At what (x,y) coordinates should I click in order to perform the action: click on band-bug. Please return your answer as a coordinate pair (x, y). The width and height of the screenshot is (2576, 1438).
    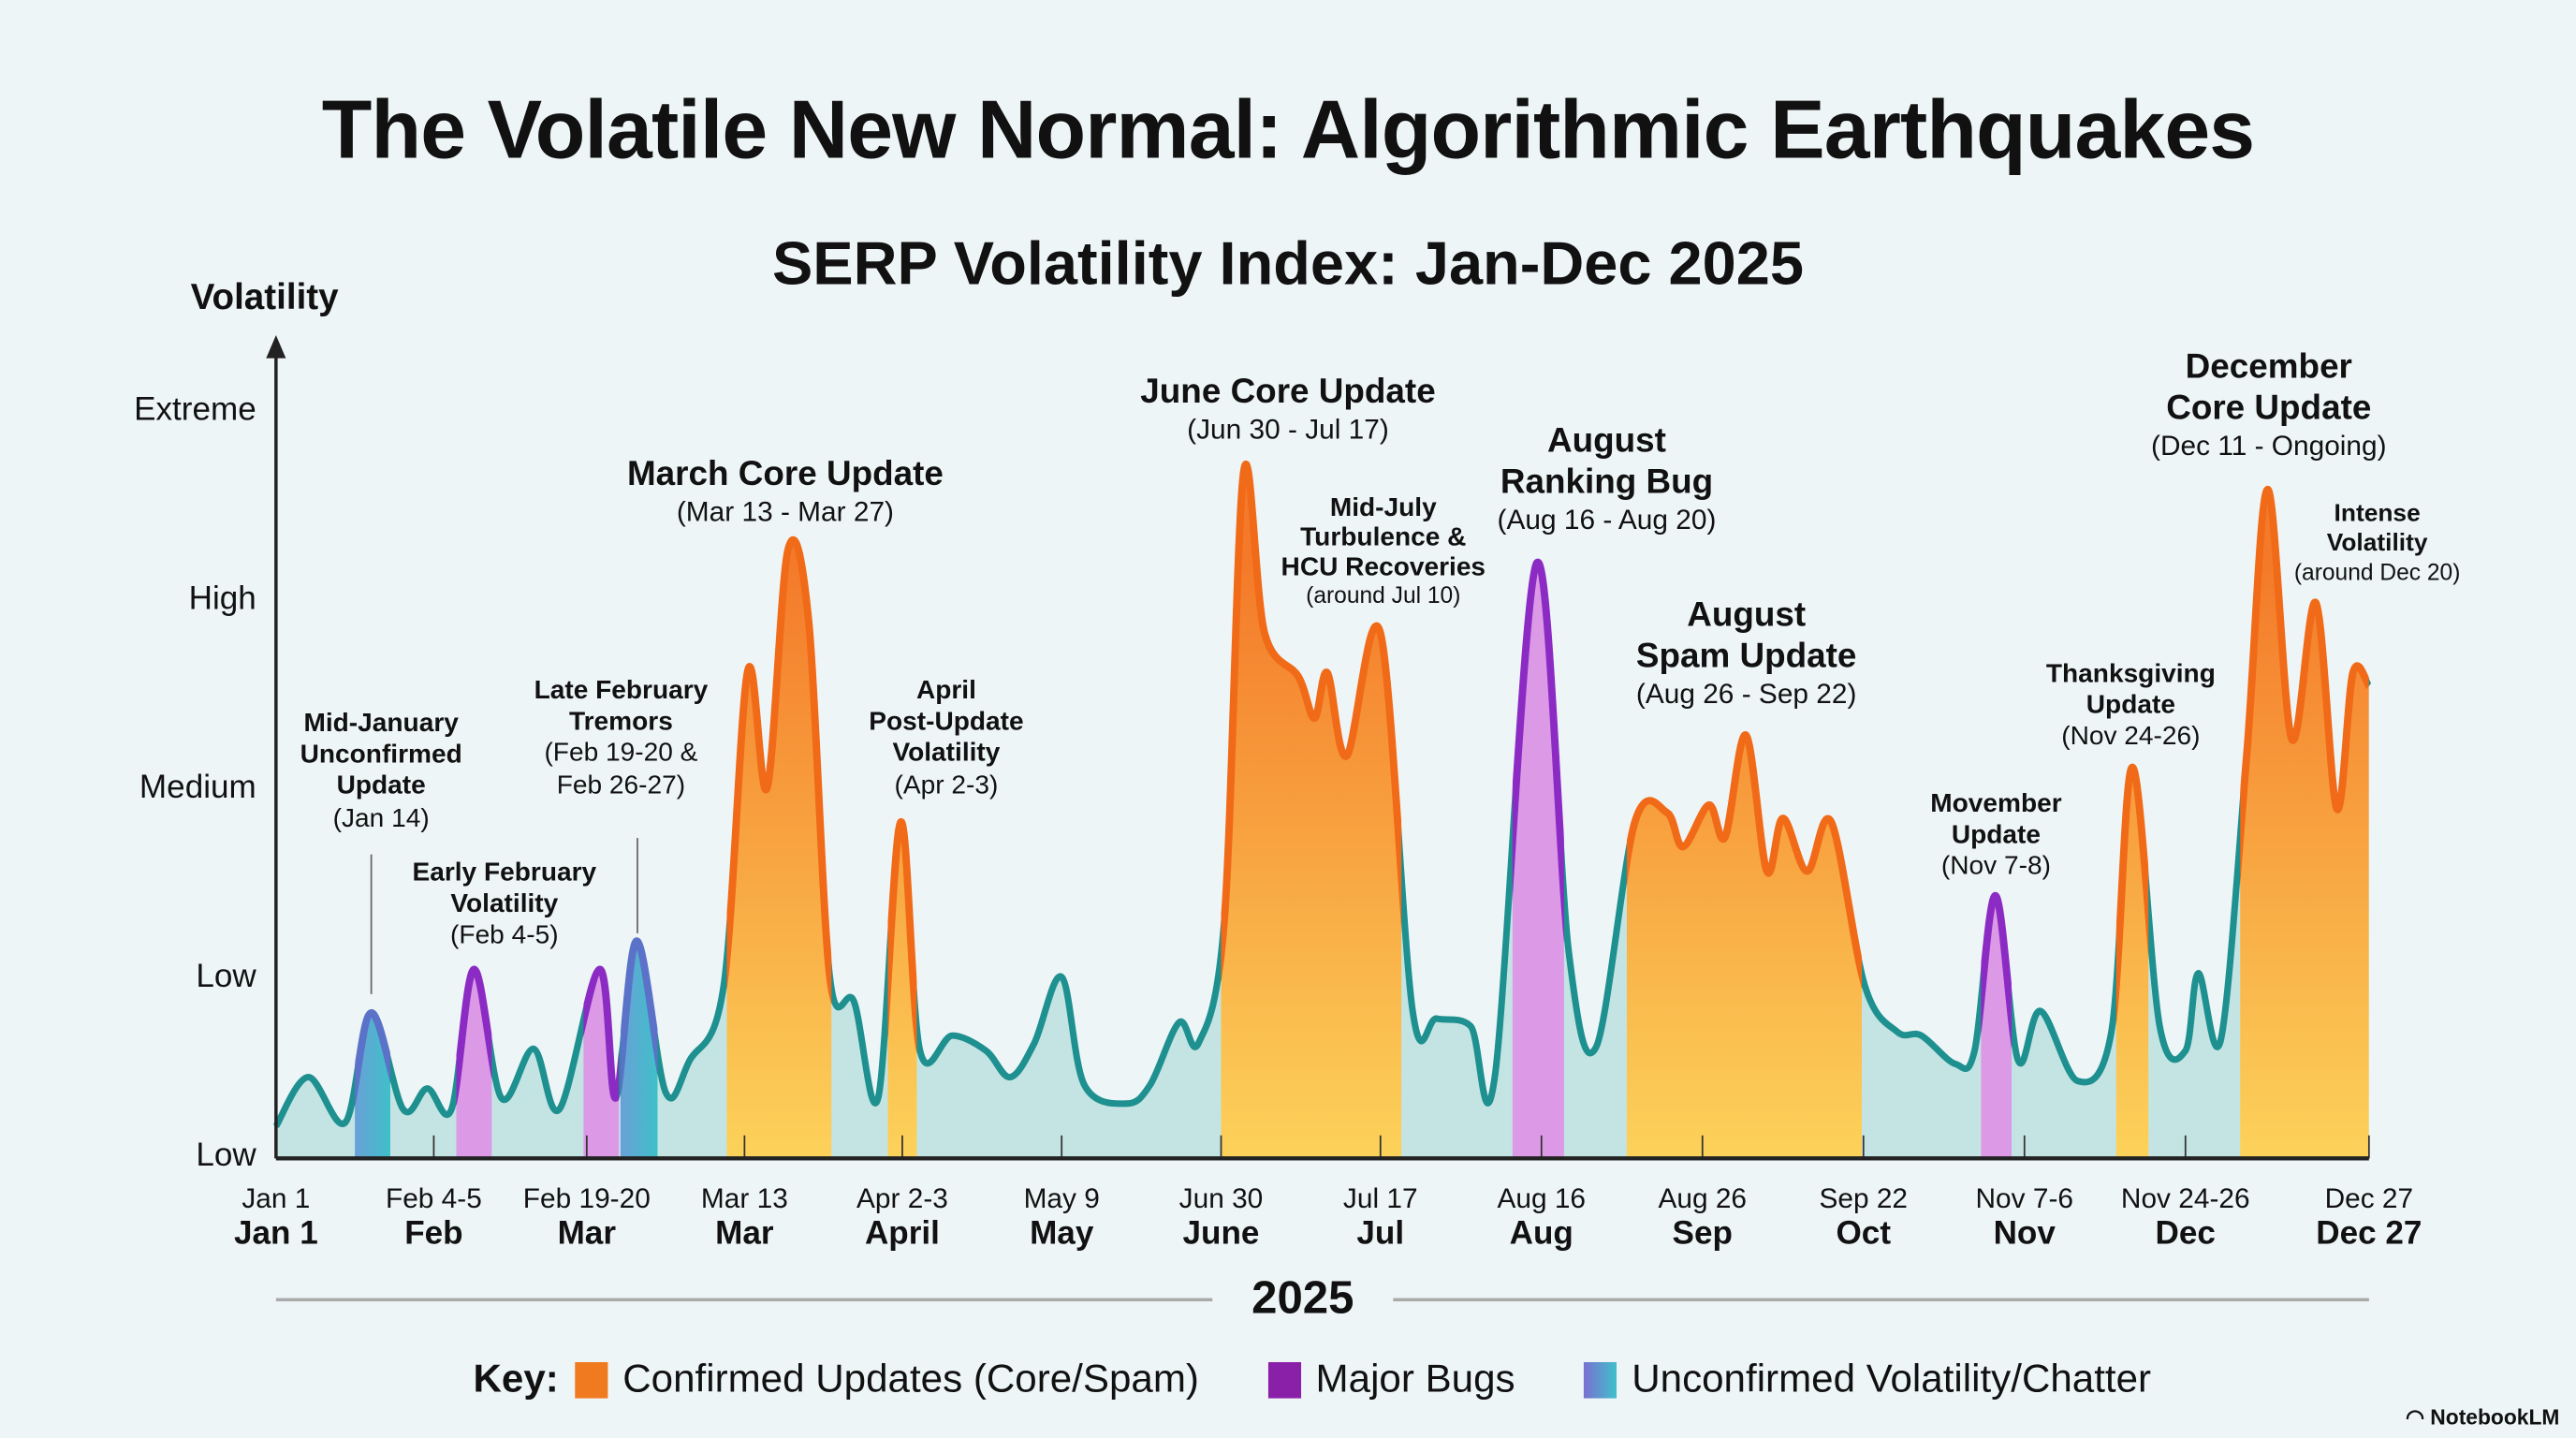
    Looking at the image, I should click on (1996, 811).